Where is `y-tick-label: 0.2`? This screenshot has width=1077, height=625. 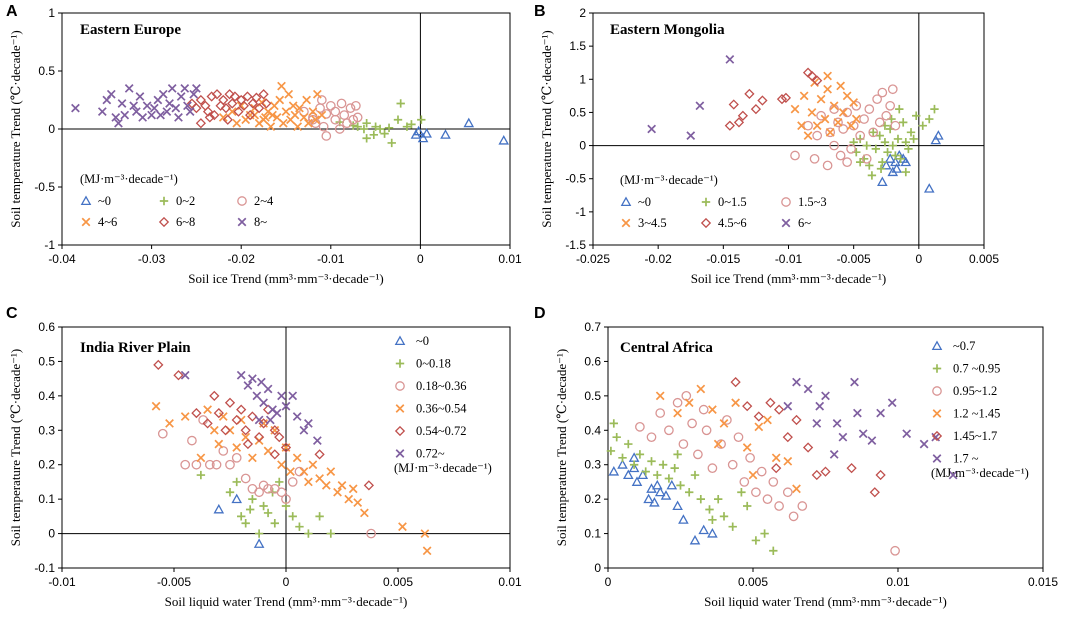
y-tick-label: 0.2 is located at coordinates (592, 499).